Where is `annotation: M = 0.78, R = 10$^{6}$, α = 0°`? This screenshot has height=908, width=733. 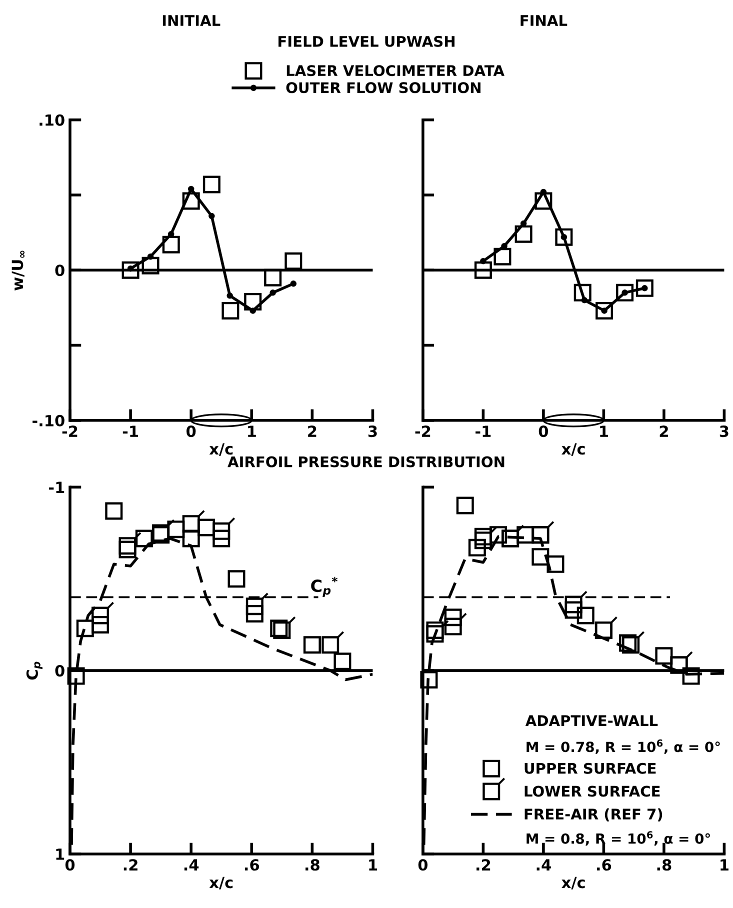 annotation: M = 0.78, R = 10$^{6}$, α = 0° is located at coordinates (623, 746).